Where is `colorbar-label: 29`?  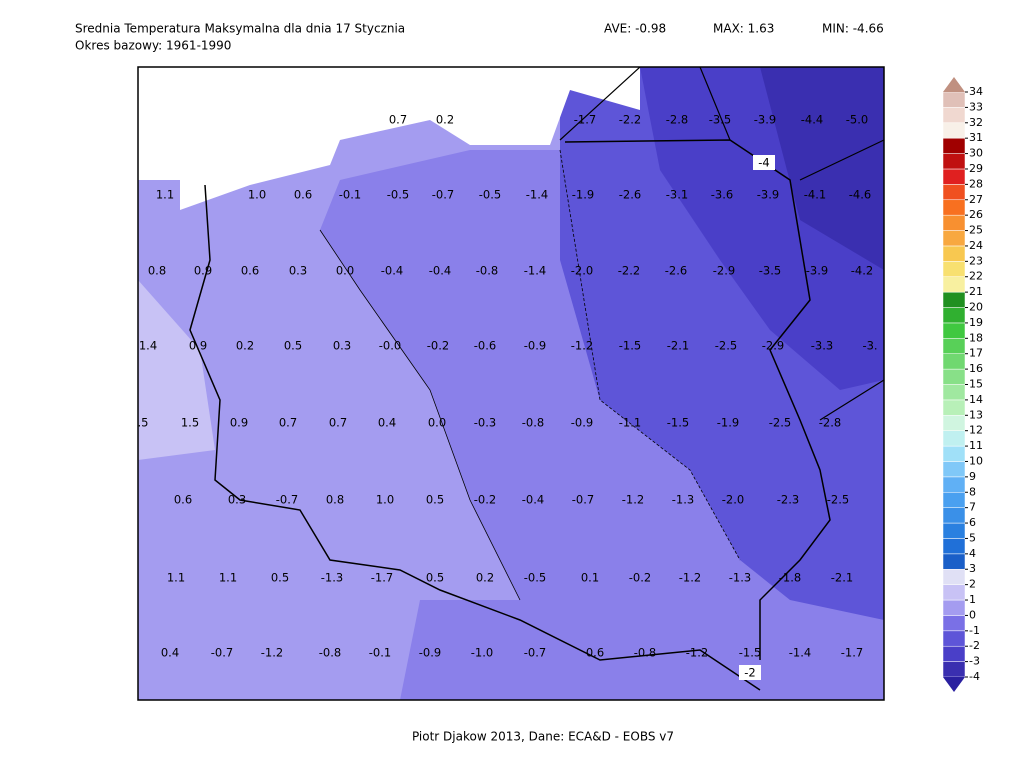
colorbar-label: 29 is located at coordinates (976, 168).